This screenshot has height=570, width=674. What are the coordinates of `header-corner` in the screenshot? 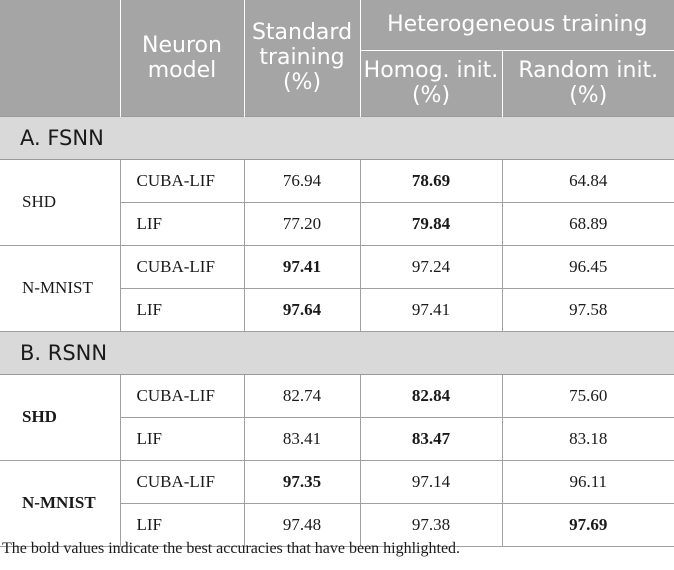 It's located at (60, 58).